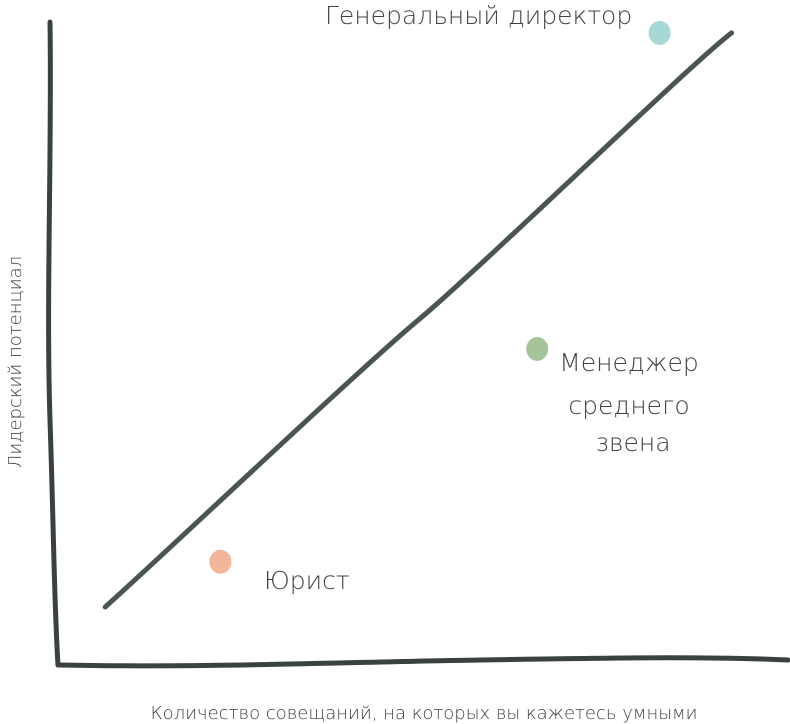 The image size is (790, 724). What do you see at coordinates (220, 561) in the screenshot?
I see `point-lawyer` at bounding box center [220, 561].